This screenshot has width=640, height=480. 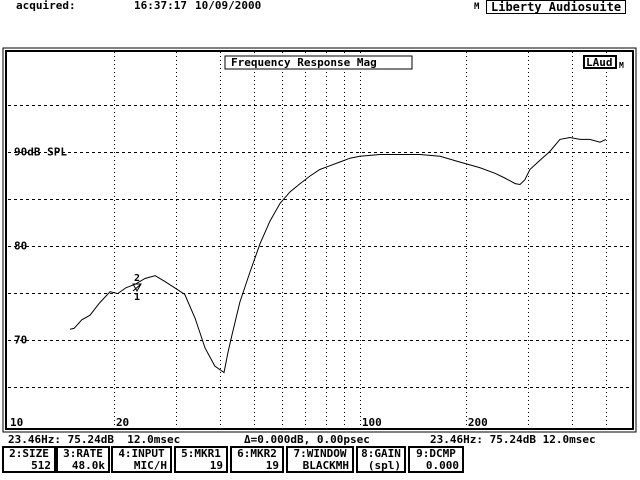 I want to click on cursor1-readout: 23.46Hz: 75.24dB 12.0msec, so click(x=94, y=439).